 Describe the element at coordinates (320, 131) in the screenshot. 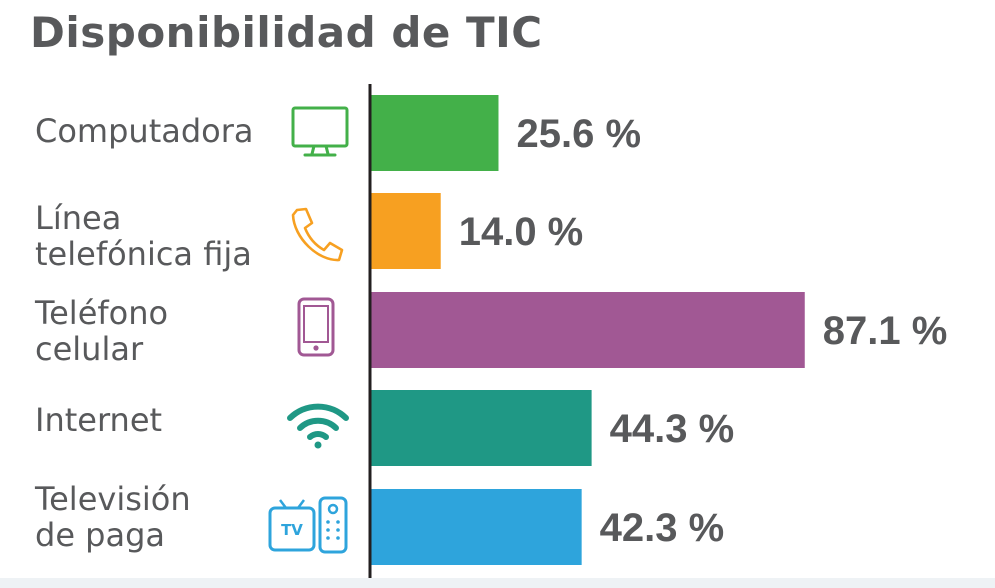

I see `monitor-icon` at that location.